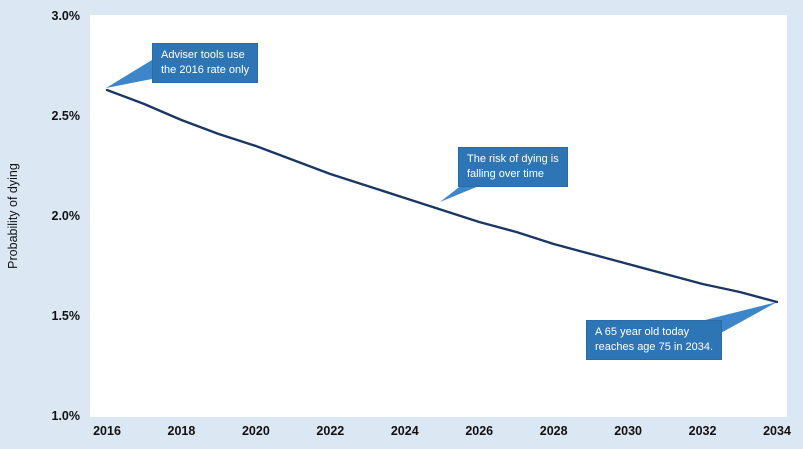 This screenshot has height=449, width=803. Describe the element at coordinates (205, 70) in the screenshot. I see `callout-text-line: the 2016 rate only` at that location.